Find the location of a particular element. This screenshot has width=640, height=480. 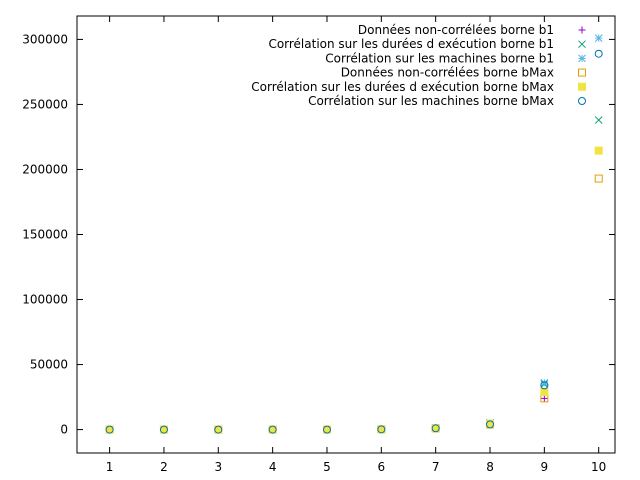

y-tick-label: 250000 is located at coordinates (45, 104).